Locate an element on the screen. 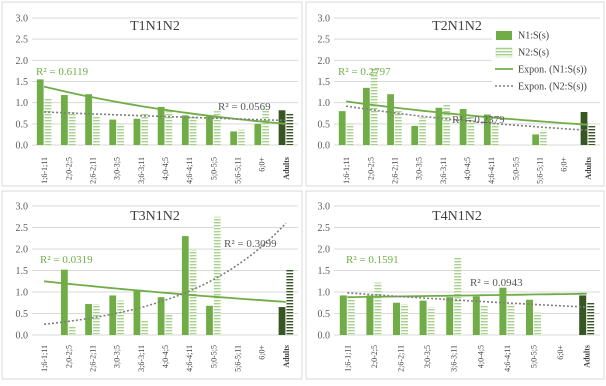 The height and width of the screenshot is (386, 606). x-tick-label: 2;6-2;11 is located at coordinates (401, 358).